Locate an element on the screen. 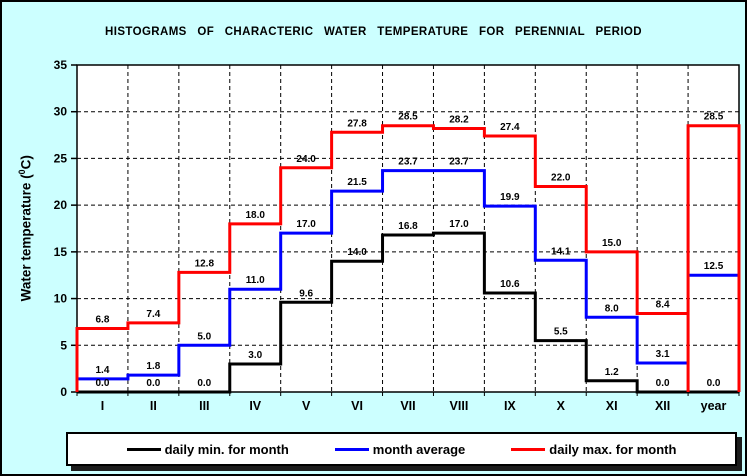 This screenshot has height=476, width=747. x-category-label: VIII is located at coordinates (459, 406).